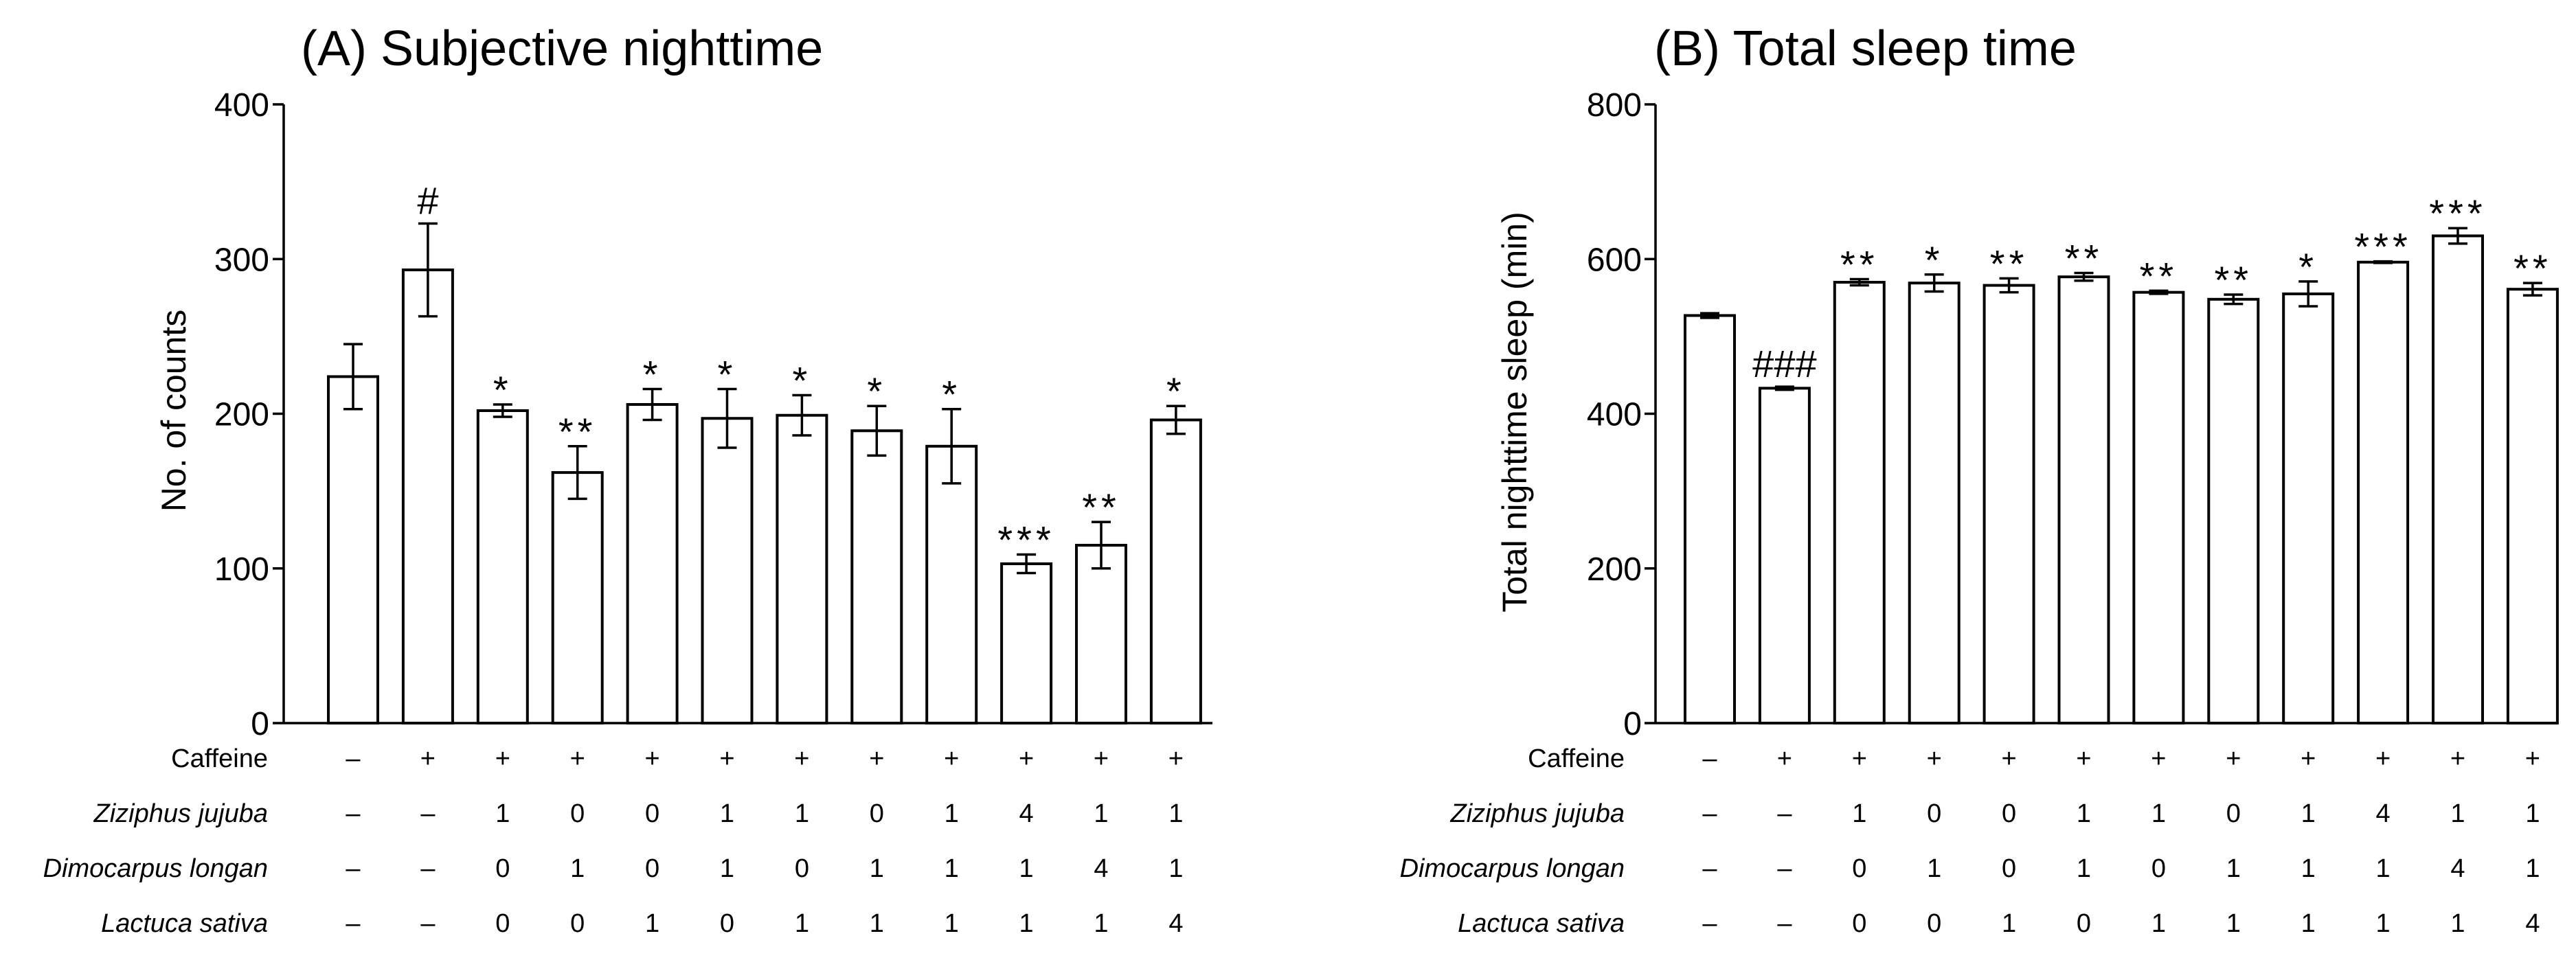 The image size is (2576, 971). I want to click on panel-b-y-axis-label: Total nighttime sleep (min), so click(1514, 412).